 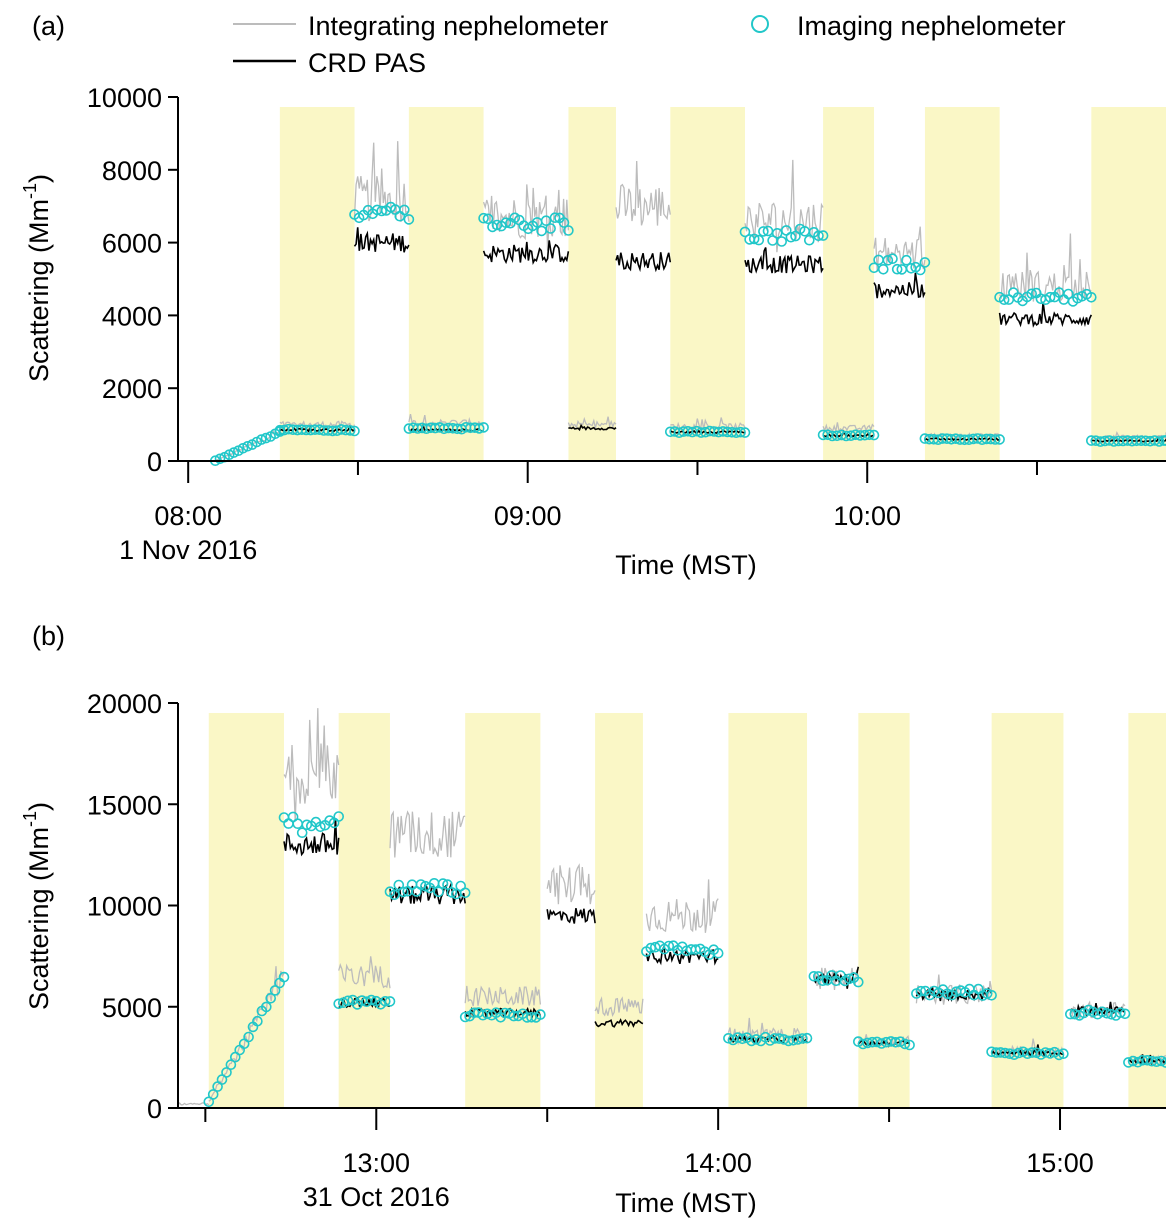 I want to click on y-tick-label: 8000, so click(x=132, y=171).